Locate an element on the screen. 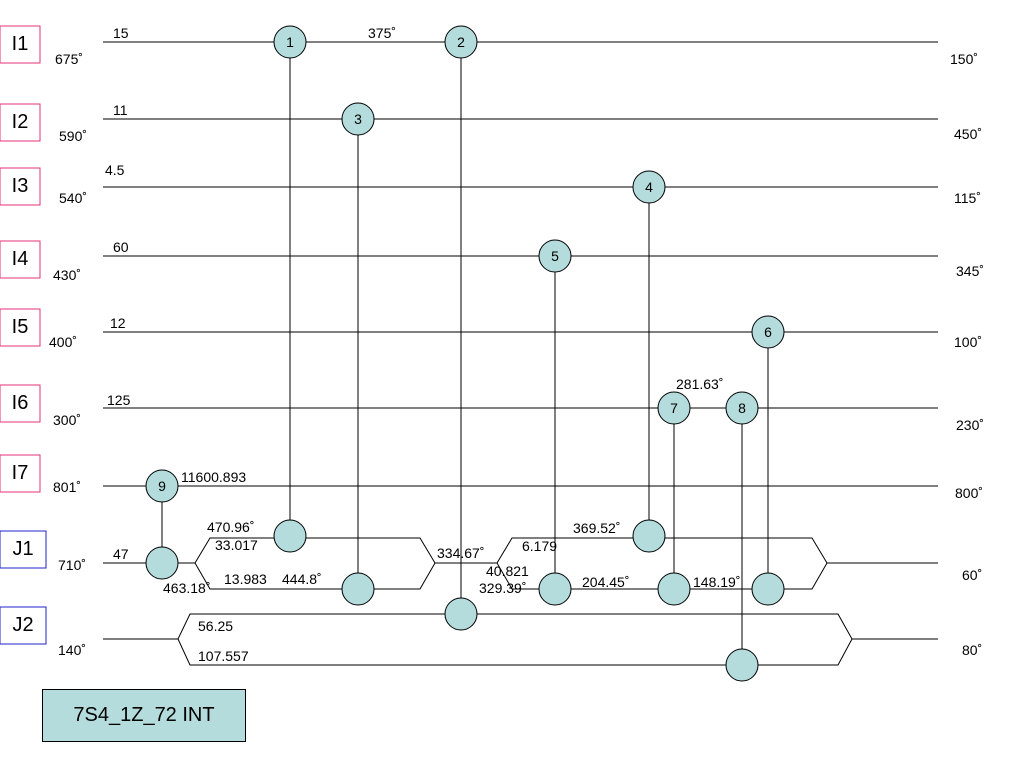 Image resolution: width=1024 pixels, height=768 pixels. cp-j1-split2-bottom: 40.821 is located at coordinates (507, 571).